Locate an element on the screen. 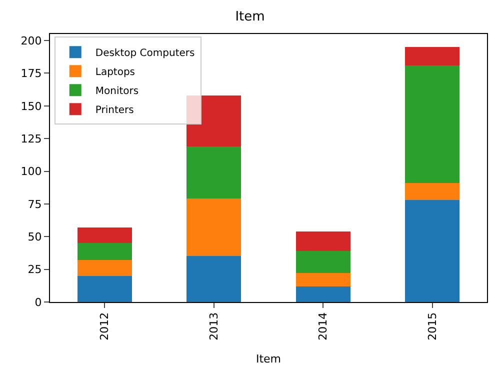 The width and height of the screenshot is (500, 375). legend-label: Monitors is located at coordinates (117, 92).